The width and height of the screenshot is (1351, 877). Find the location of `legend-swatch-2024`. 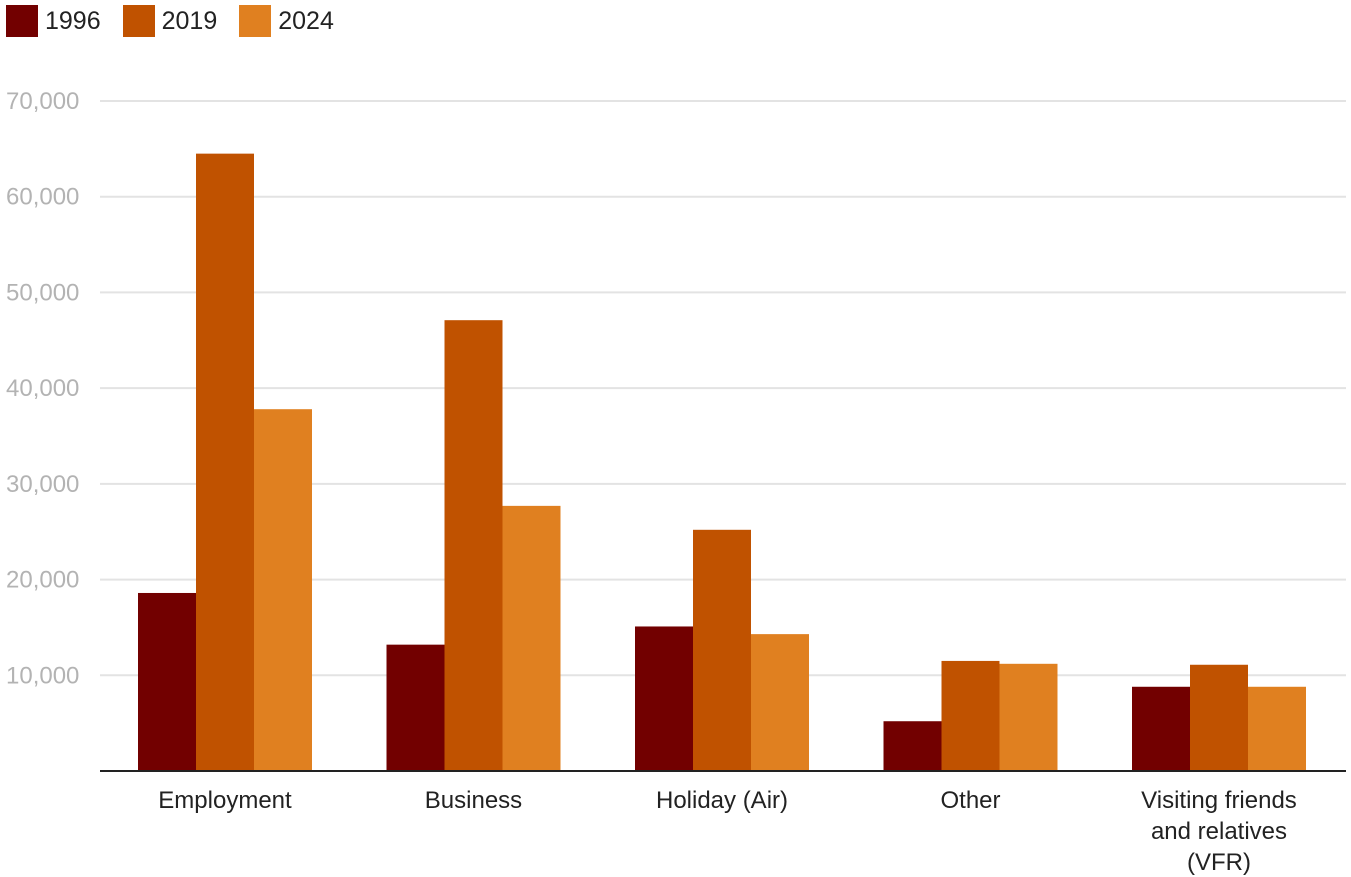

legend-swatch-2024 is located at coordinates (255, 21).